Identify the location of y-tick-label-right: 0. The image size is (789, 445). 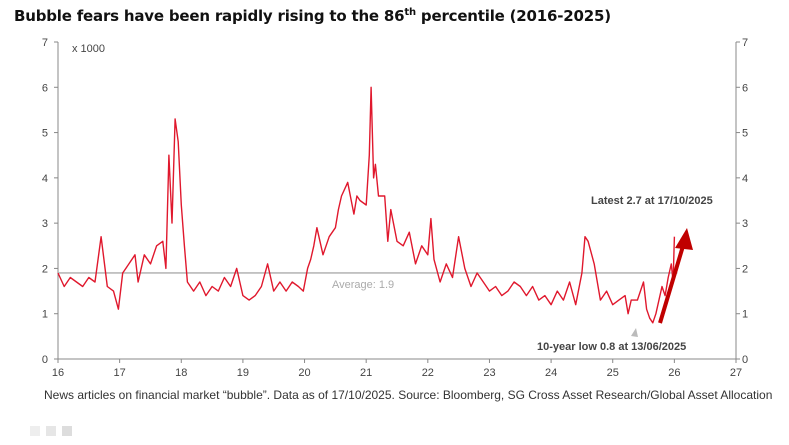
(745, 360).